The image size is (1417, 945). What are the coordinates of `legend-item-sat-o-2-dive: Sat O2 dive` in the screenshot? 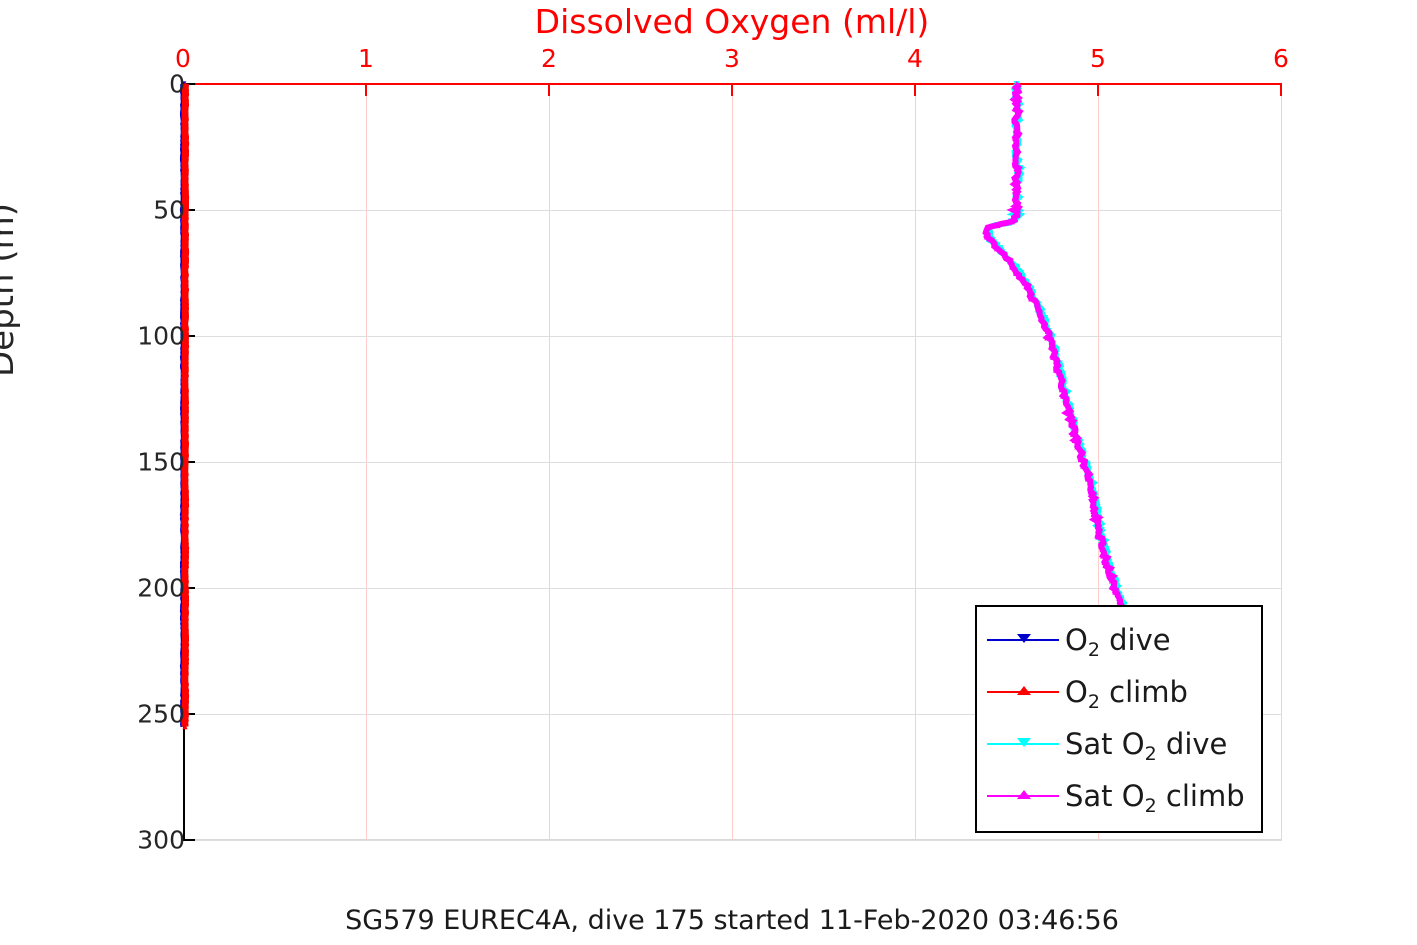 It's located at (1119, 744).